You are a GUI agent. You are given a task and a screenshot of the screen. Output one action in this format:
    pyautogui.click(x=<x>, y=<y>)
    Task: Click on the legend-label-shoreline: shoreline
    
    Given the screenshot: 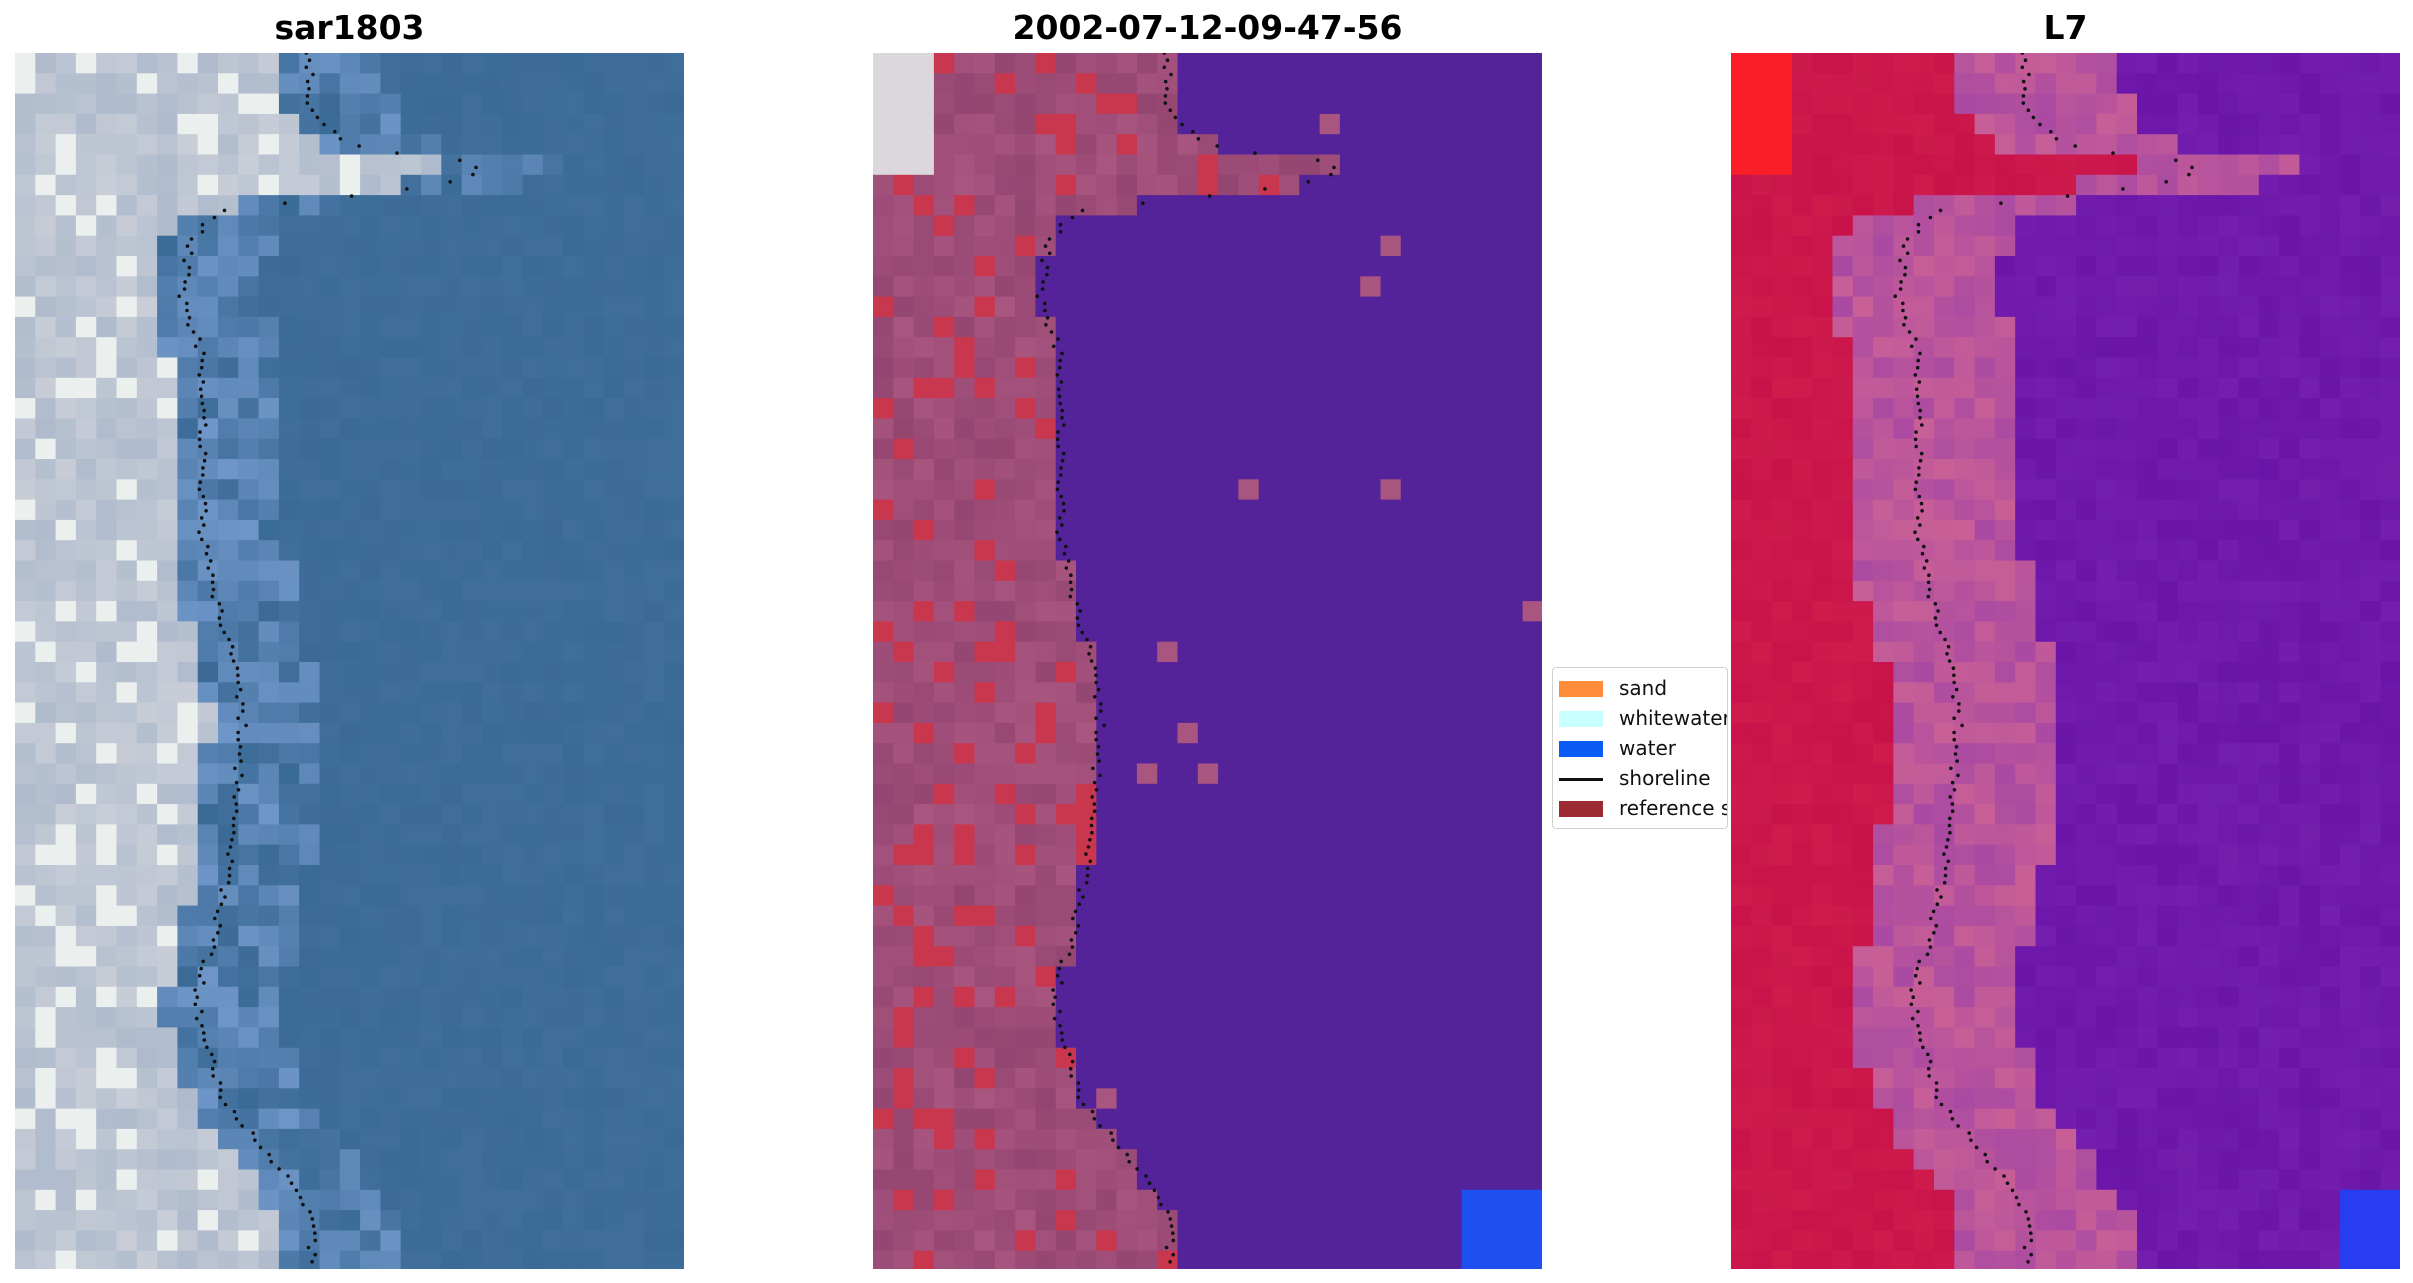 What is the action you would take?
    pyautogui.click(x=1665, y=778)
    